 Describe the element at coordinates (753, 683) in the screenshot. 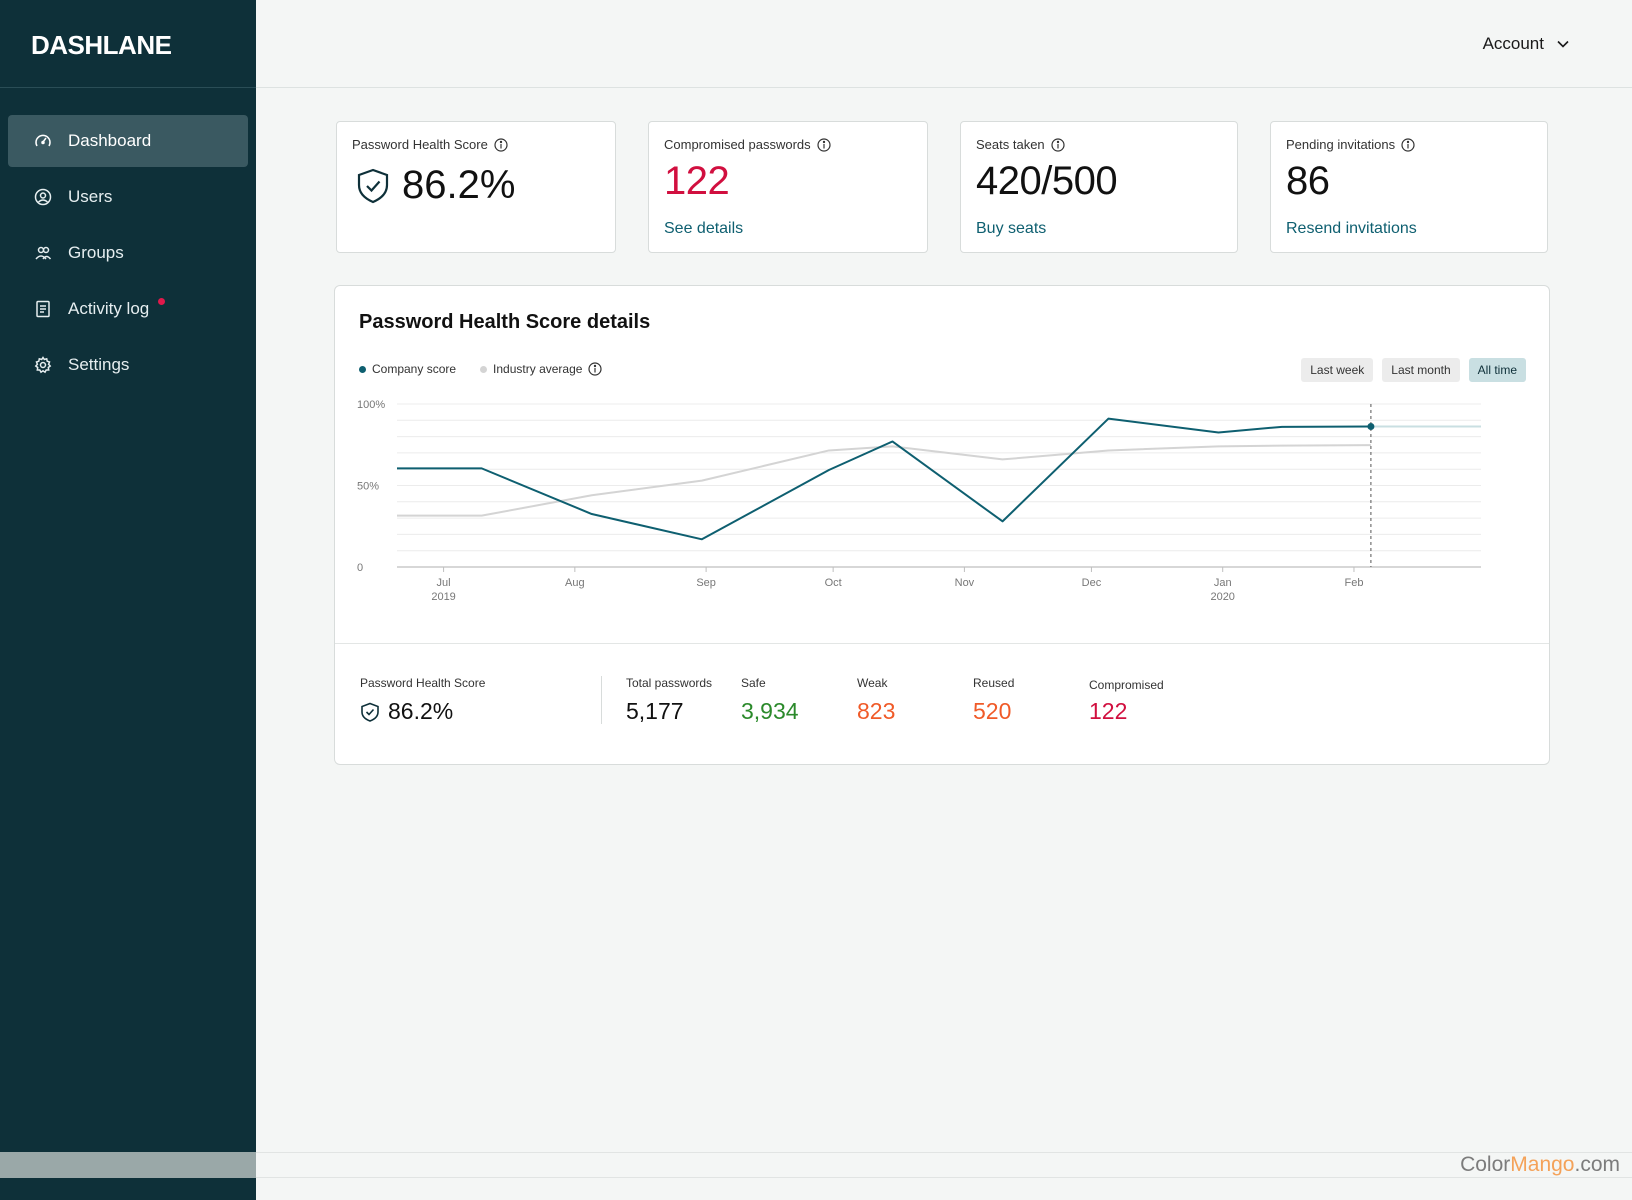

I see `summary-safe-label: Safe` at that location.